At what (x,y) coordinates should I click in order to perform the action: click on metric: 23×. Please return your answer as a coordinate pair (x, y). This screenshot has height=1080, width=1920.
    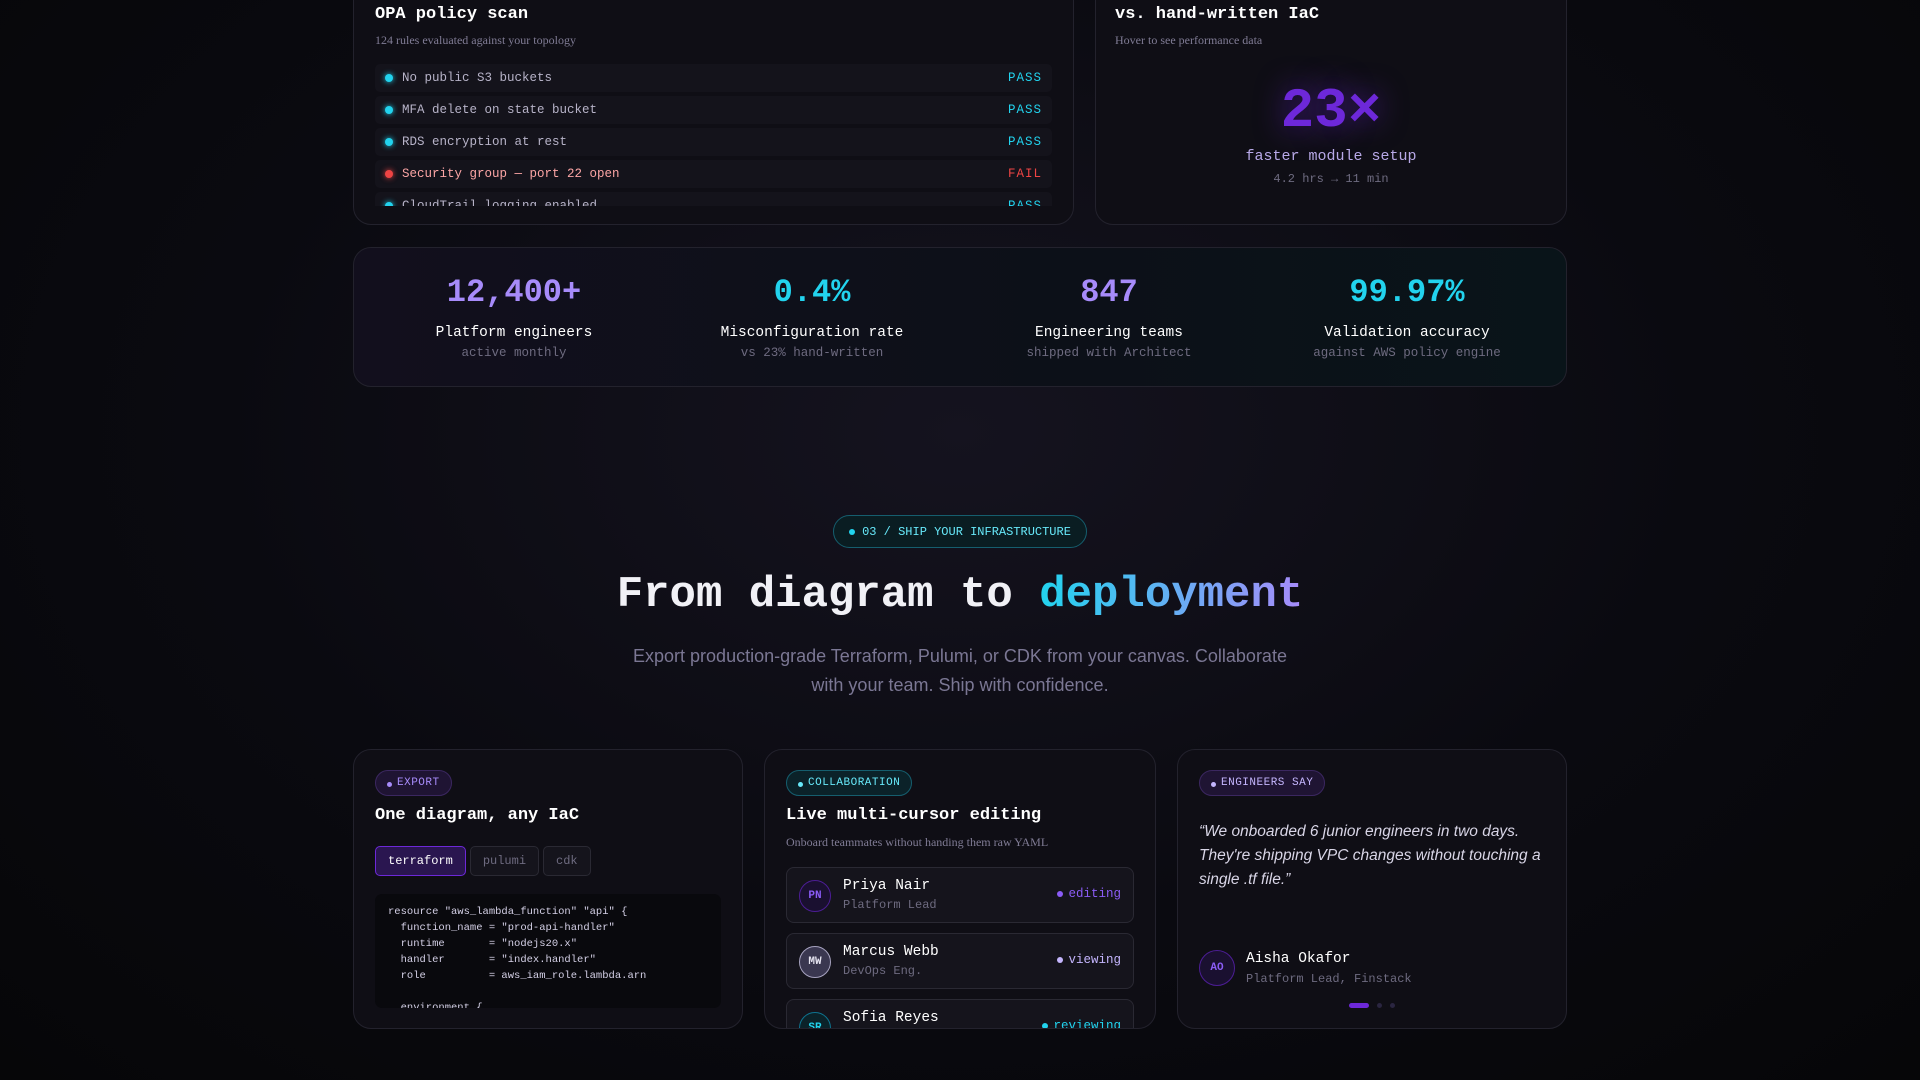
    Looking at the image, I should click on (1331, 111).